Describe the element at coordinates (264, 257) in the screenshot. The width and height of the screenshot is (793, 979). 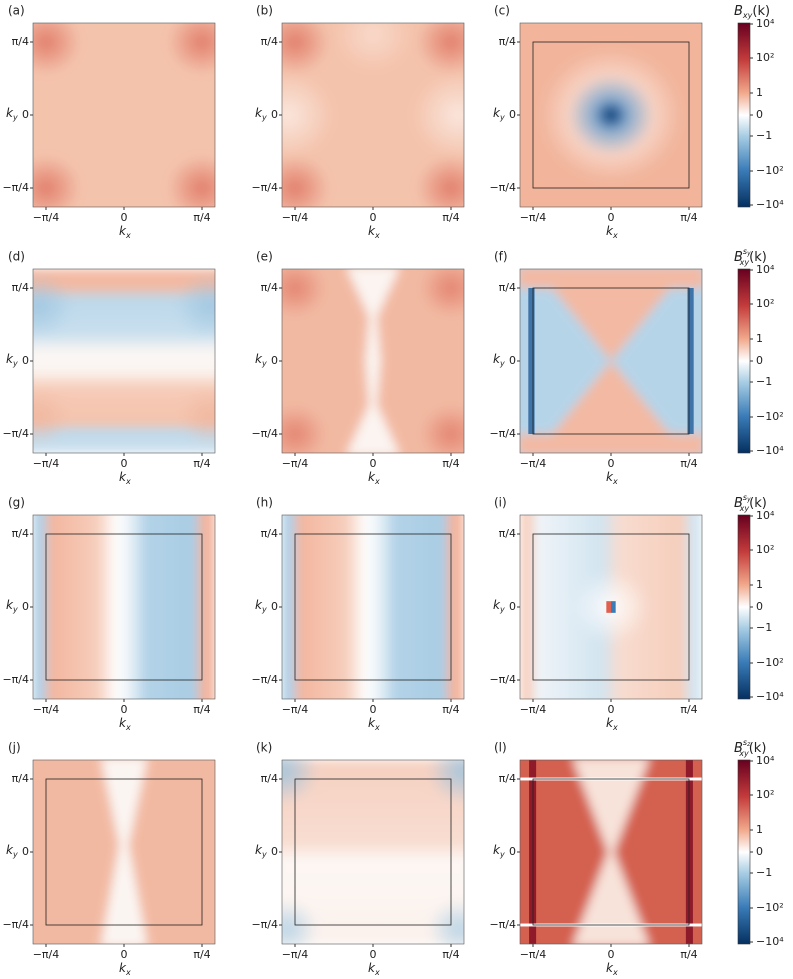
I see `panel-label: (e)` at that location.